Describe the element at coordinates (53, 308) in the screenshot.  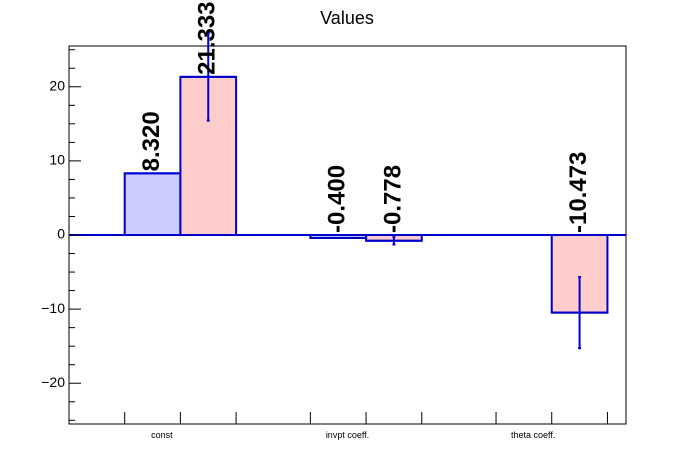
I see `y-tick-label: −10` at that location.